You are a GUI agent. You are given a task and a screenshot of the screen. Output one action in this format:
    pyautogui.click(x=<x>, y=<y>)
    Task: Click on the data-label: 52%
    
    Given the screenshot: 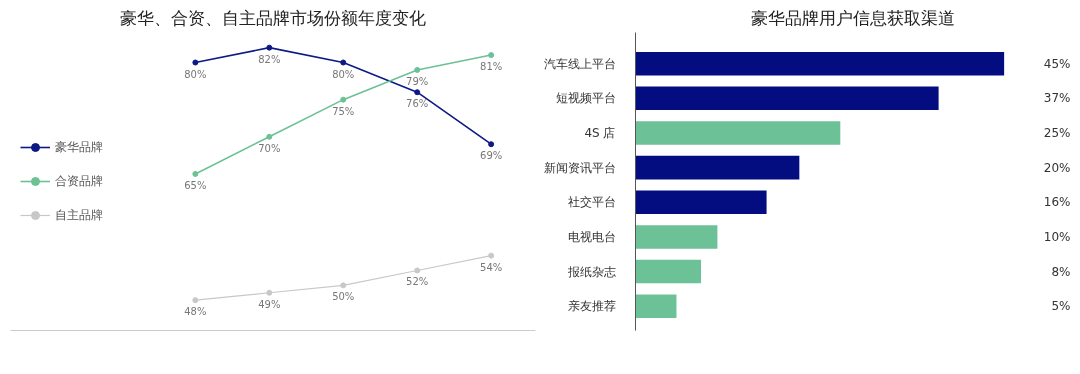 What is the action you would take?
    pyautogui.click(x=417, y=282)
    